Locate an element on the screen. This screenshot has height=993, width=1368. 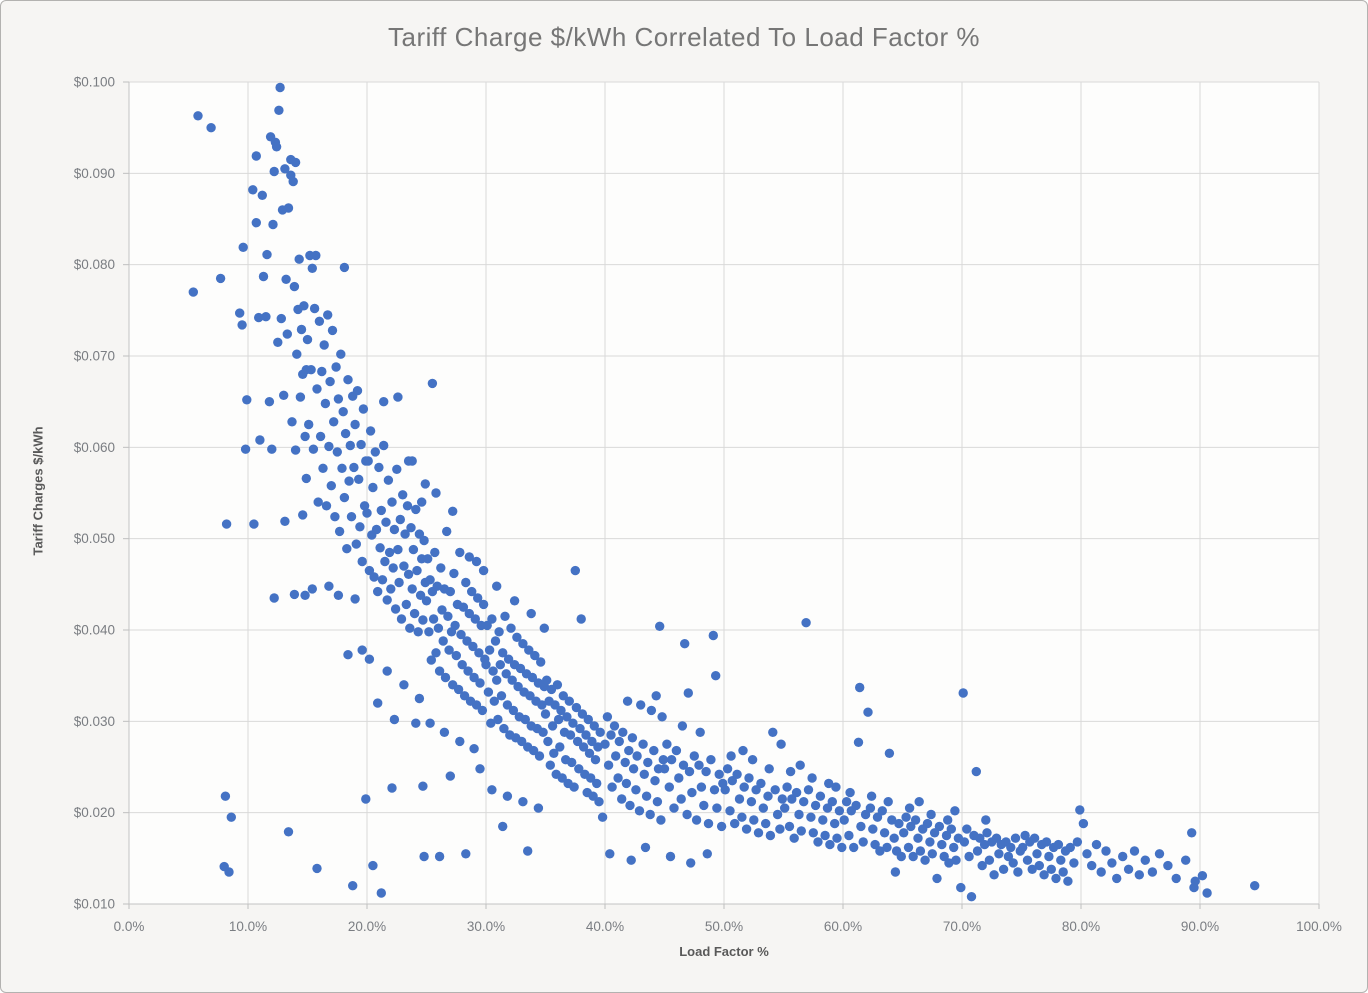
y-tick-label: $0.030 is located at coordinates (94, 721).